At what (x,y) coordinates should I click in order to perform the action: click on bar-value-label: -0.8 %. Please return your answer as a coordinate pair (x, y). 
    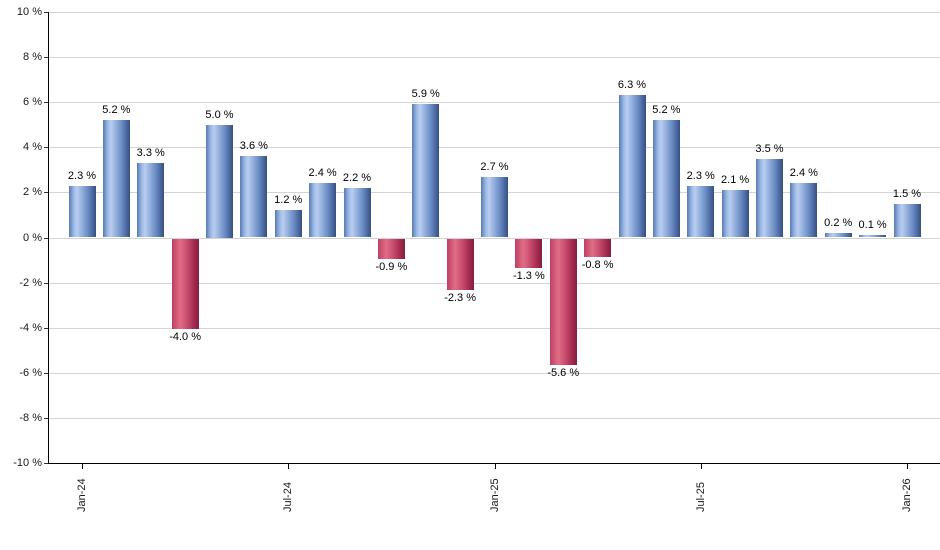
    Looking at the image, I should click on (597, 264).